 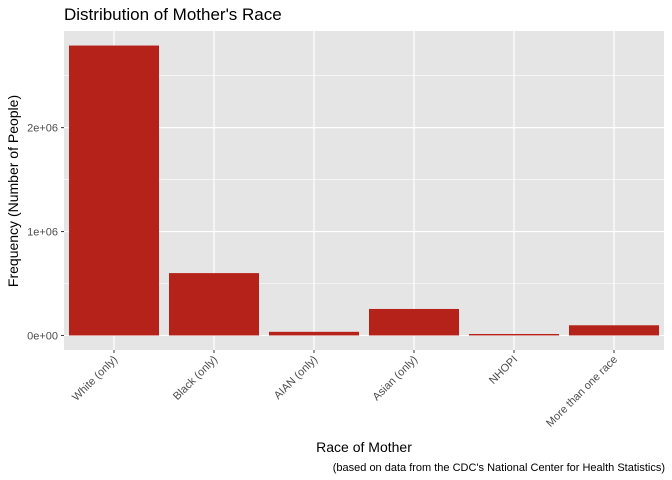 What do you see at coordinates (503, 370) in the screenshot?
I see `x-tick-label: NHOPI` at bounding box center [503, 370].